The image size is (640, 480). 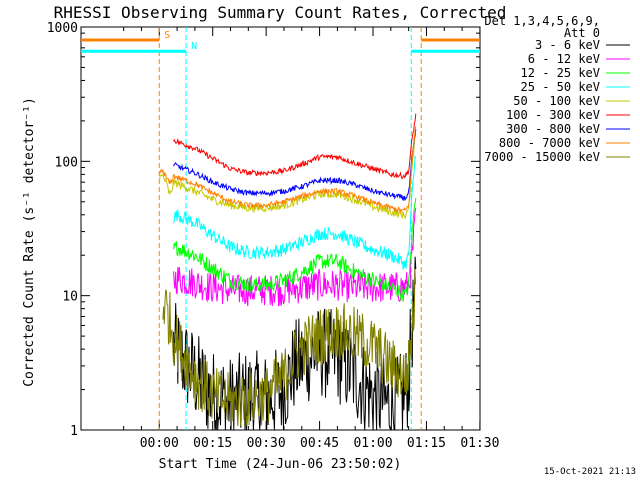 I want to click on y-axis-label: Corrected Count Rate (s⁻¹ detector⁻¹), so click(x=29, y=242).